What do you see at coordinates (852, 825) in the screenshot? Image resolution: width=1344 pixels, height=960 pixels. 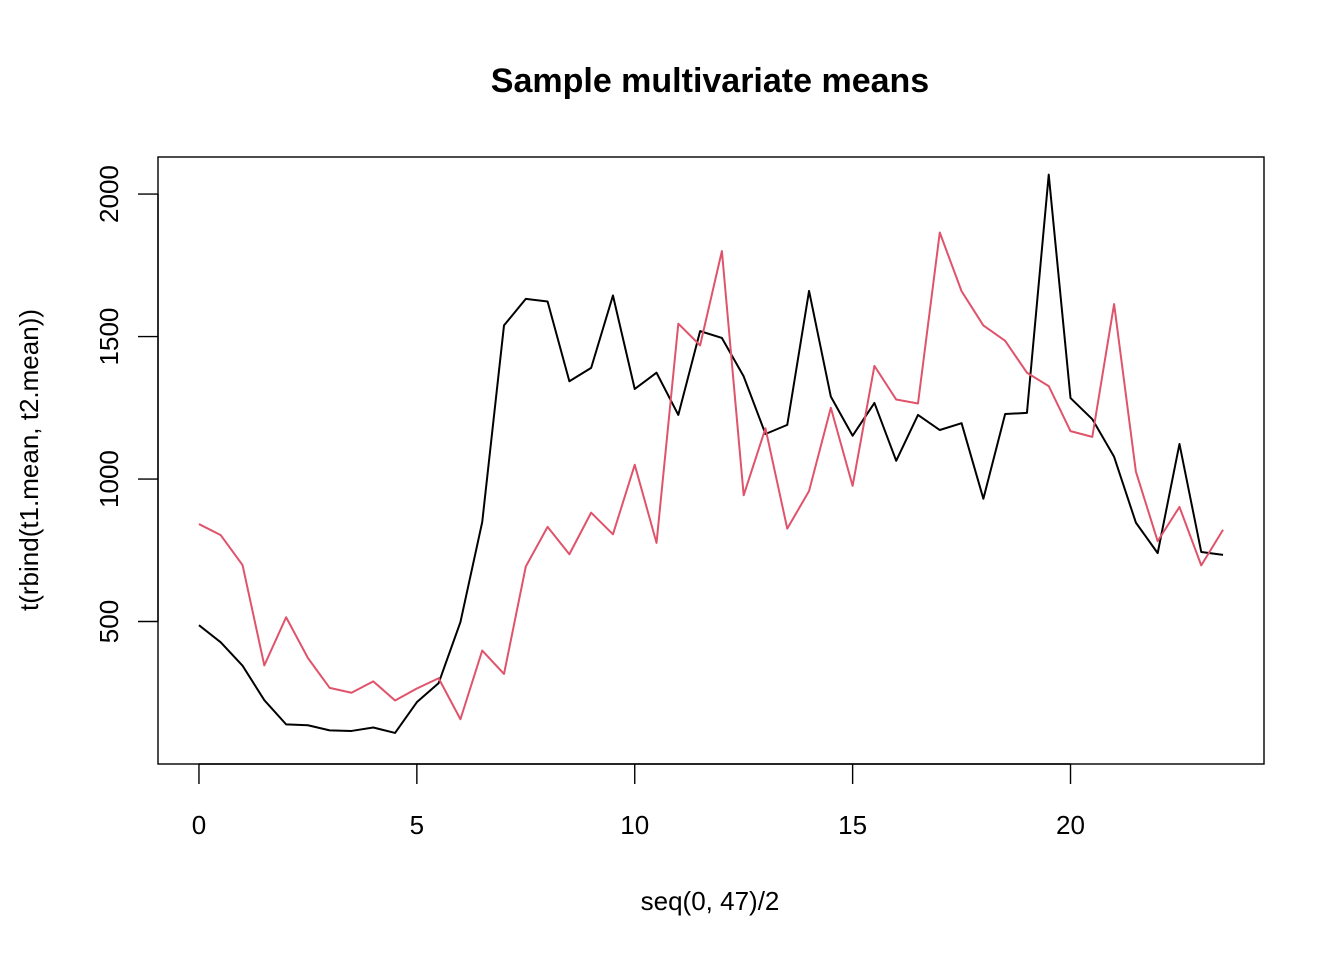 I see `x-tick-label: 15` at bounding box center [852, 825].